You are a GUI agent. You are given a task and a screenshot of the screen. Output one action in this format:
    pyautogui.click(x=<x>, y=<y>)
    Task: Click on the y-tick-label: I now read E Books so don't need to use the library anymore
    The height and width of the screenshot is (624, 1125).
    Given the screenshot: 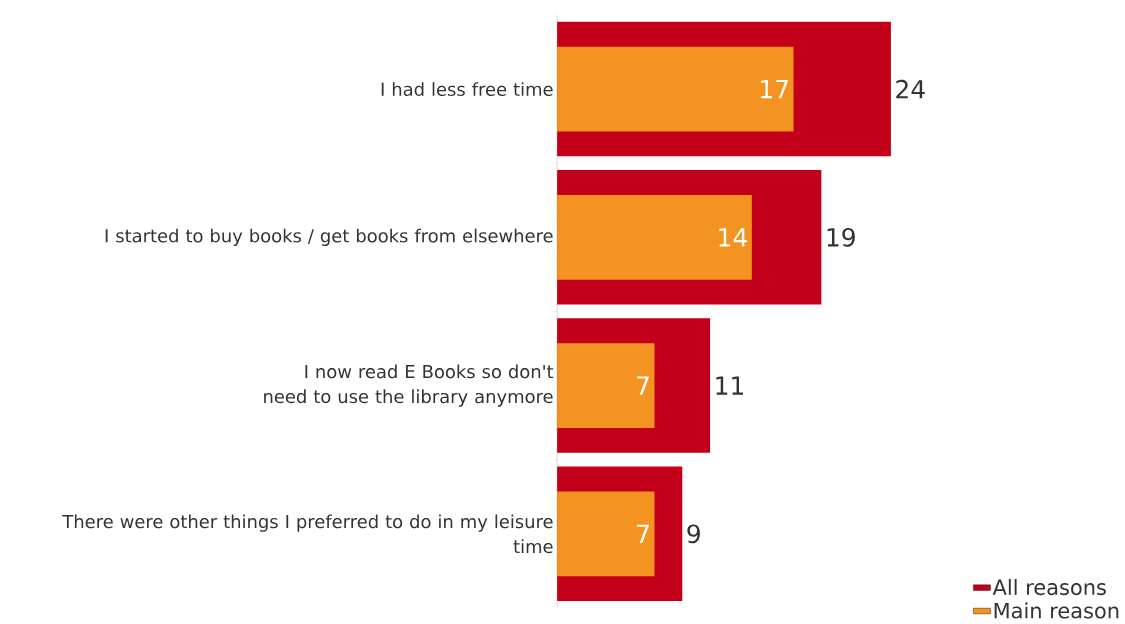 What is the action you would take?
    pyautogui.click(x=409, y=385)
    